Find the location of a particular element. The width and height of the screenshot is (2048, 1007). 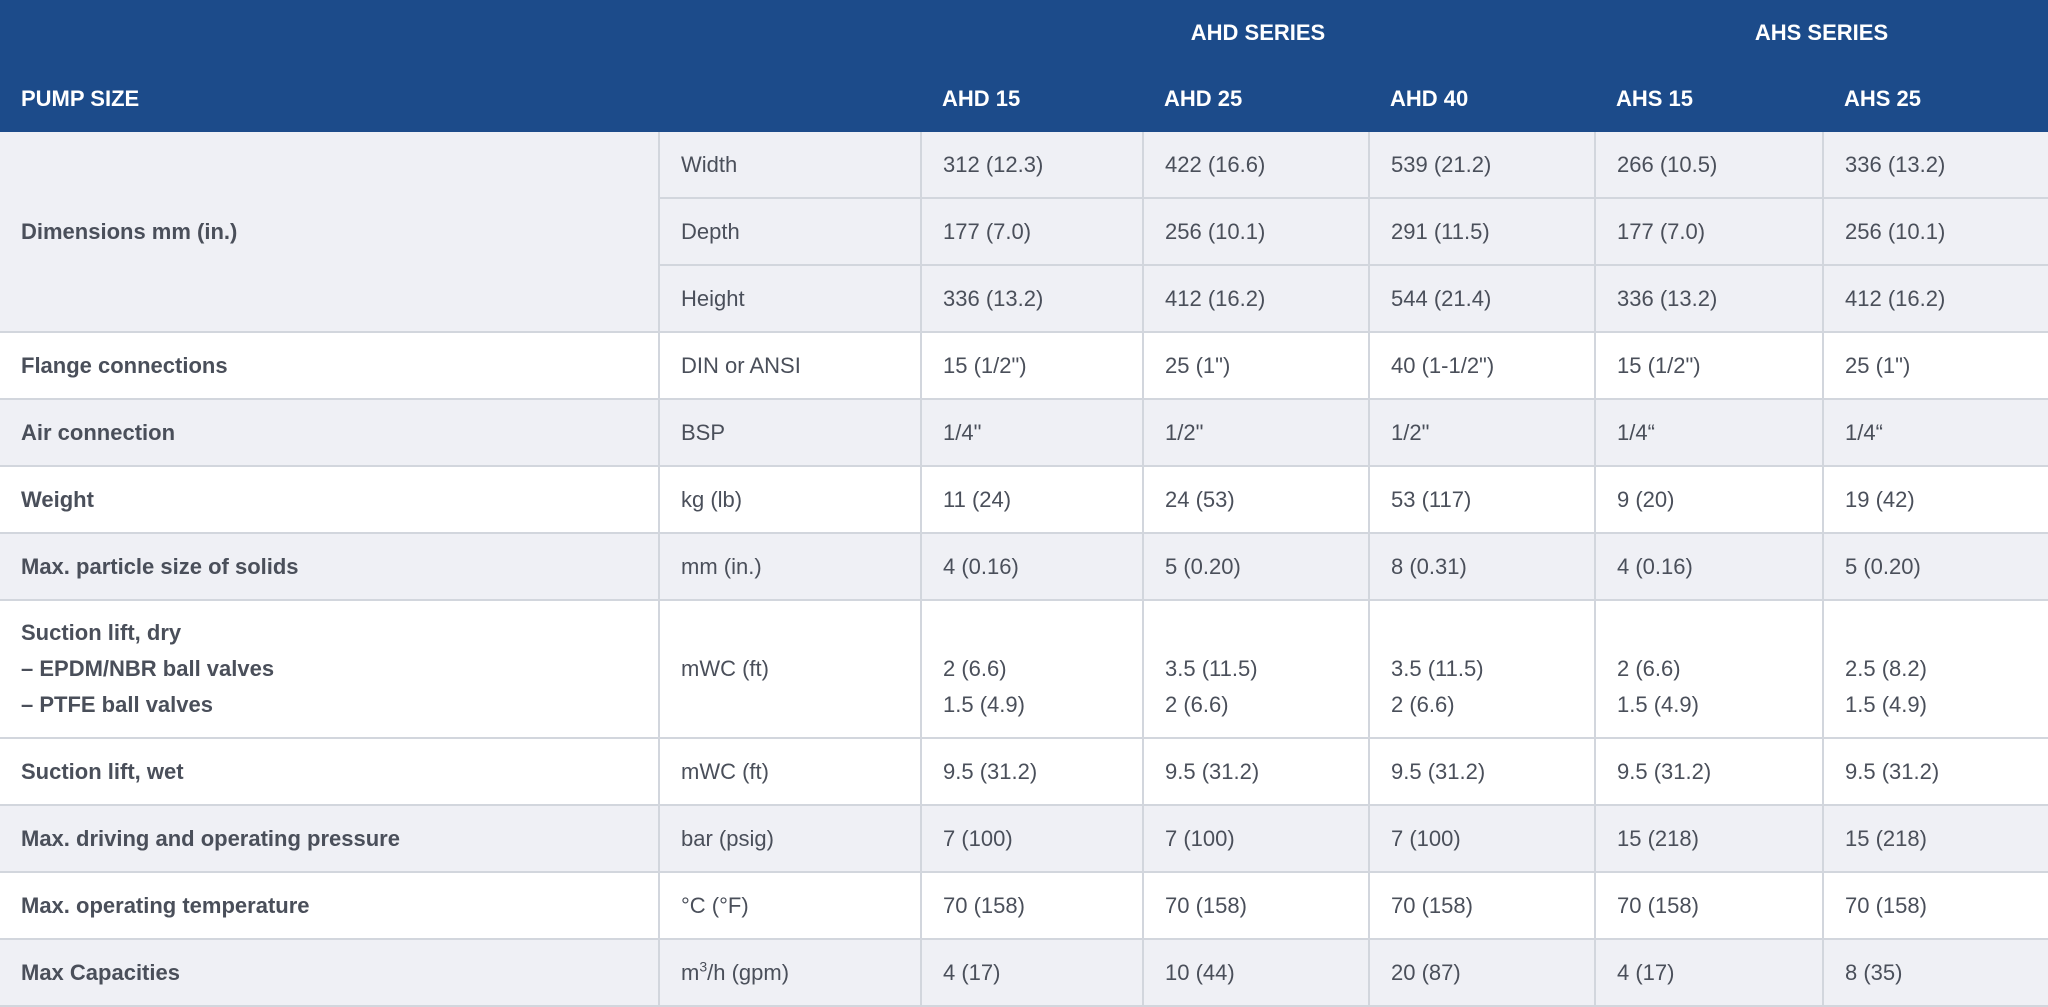

header-spacer is located at coordinates (460, 33).